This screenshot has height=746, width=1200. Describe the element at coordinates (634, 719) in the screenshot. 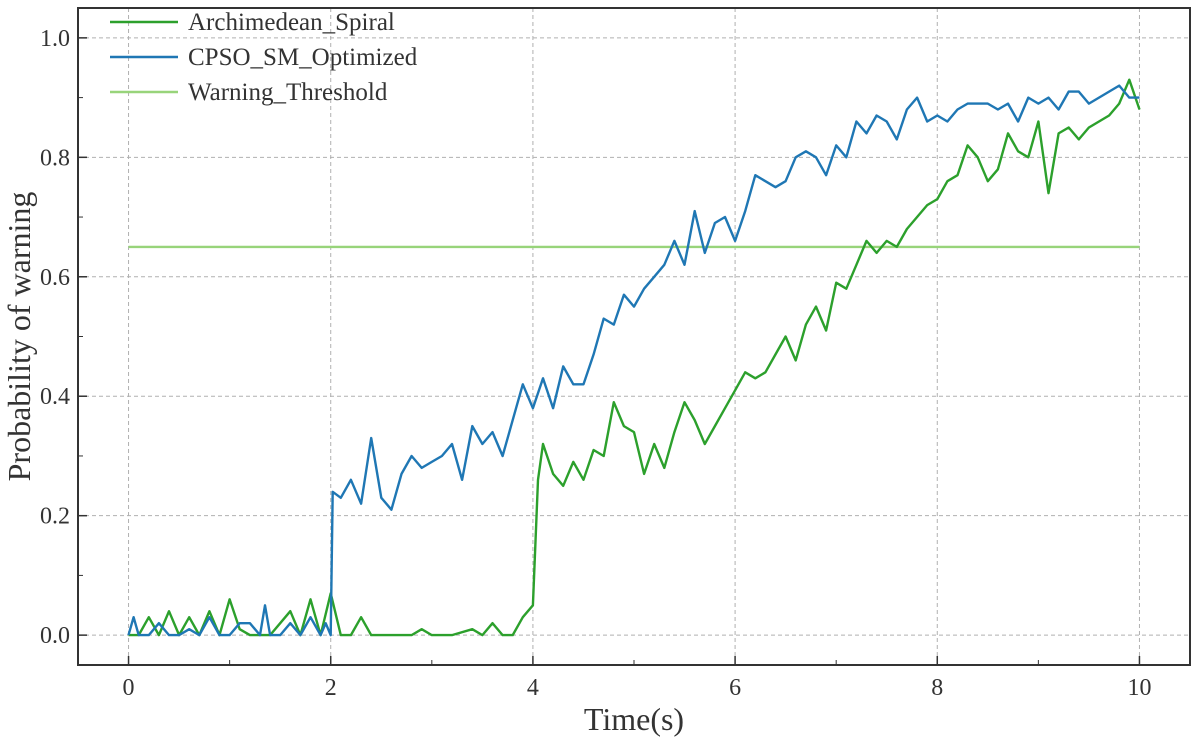

I see `x-axis-title: Time(s)` at that location.